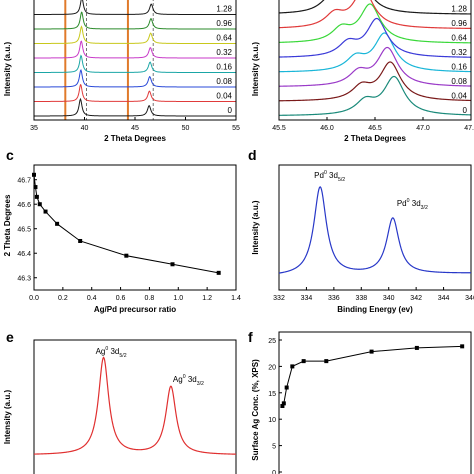 The image size is (474, 474). I want to click on x-axis-tick-label: 40, so click(85, 128).